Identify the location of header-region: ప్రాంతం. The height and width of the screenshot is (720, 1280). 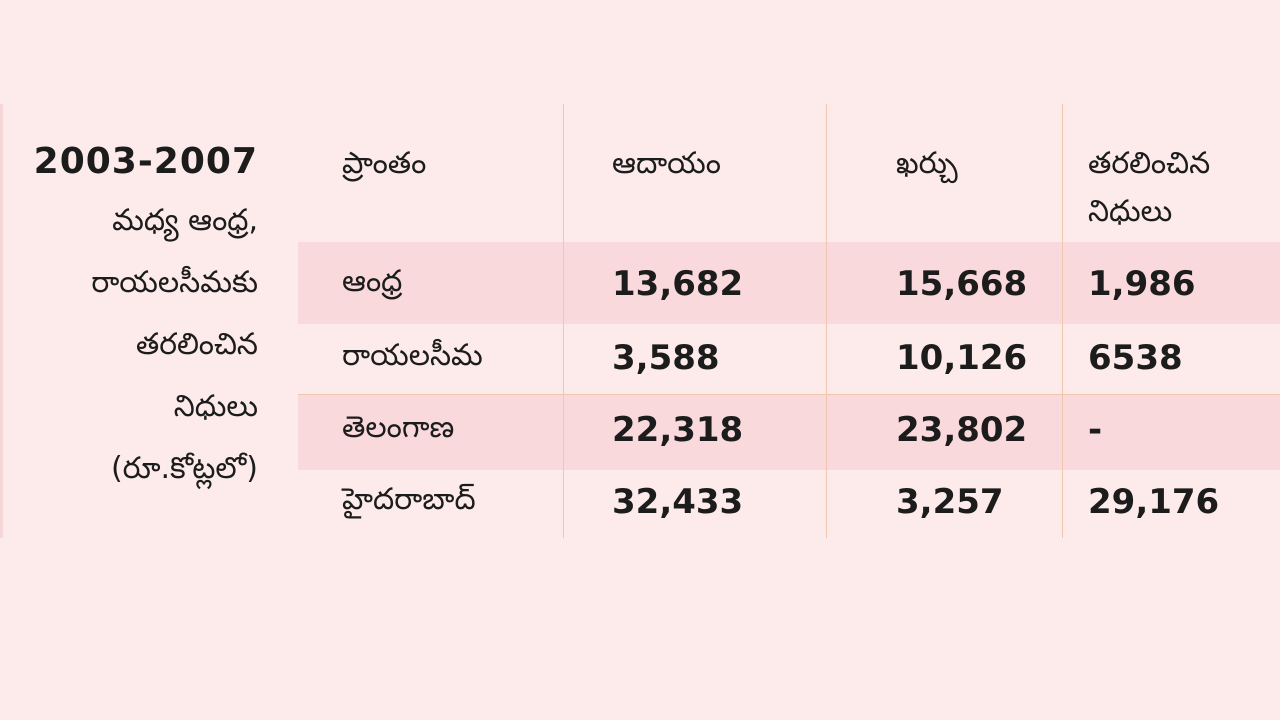
(384, 163).